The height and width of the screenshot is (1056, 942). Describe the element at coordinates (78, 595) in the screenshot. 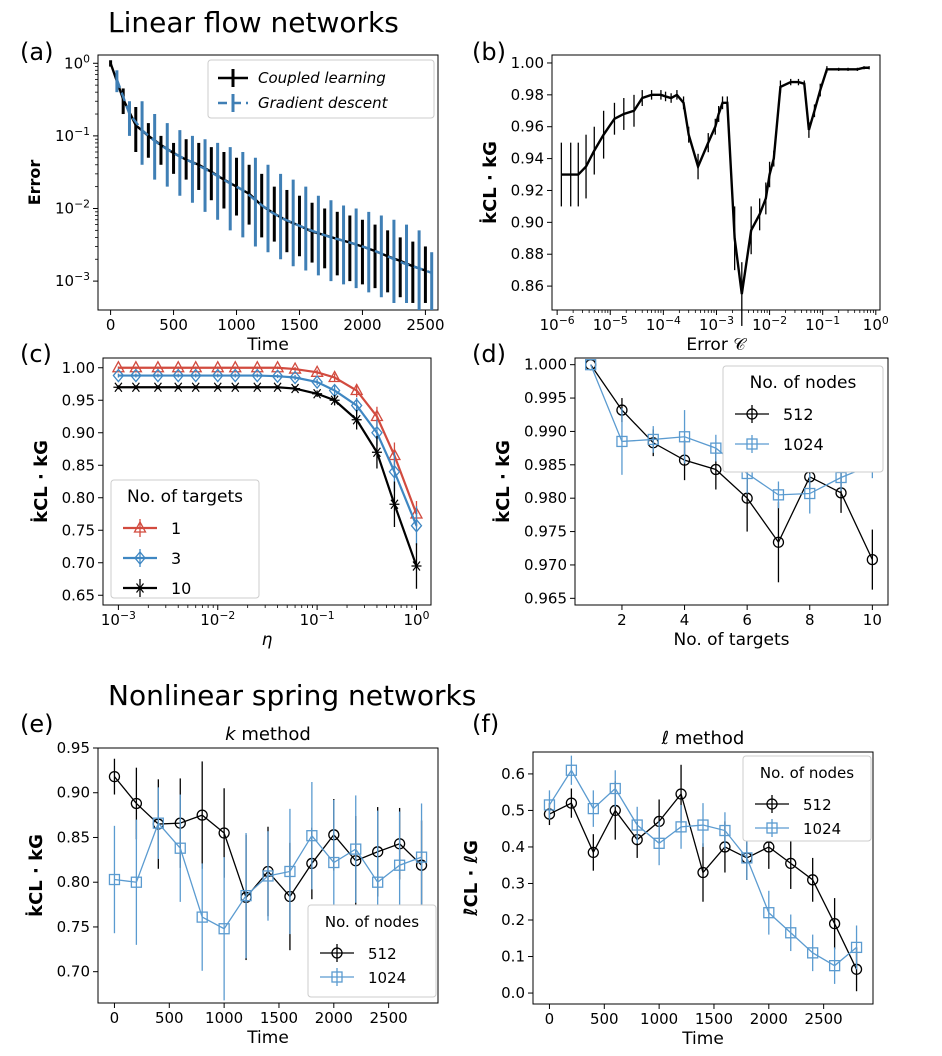

I see `y-tick-label: 0.65` at that location.